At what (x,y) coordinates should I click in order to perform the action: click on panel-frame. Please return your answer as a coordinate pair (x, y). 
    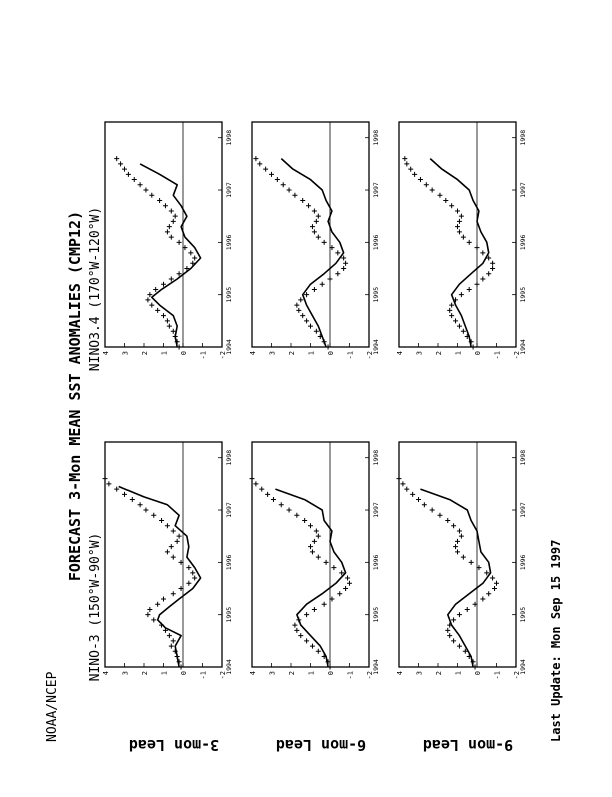
    Looking at the image, I should click on (310, 554).